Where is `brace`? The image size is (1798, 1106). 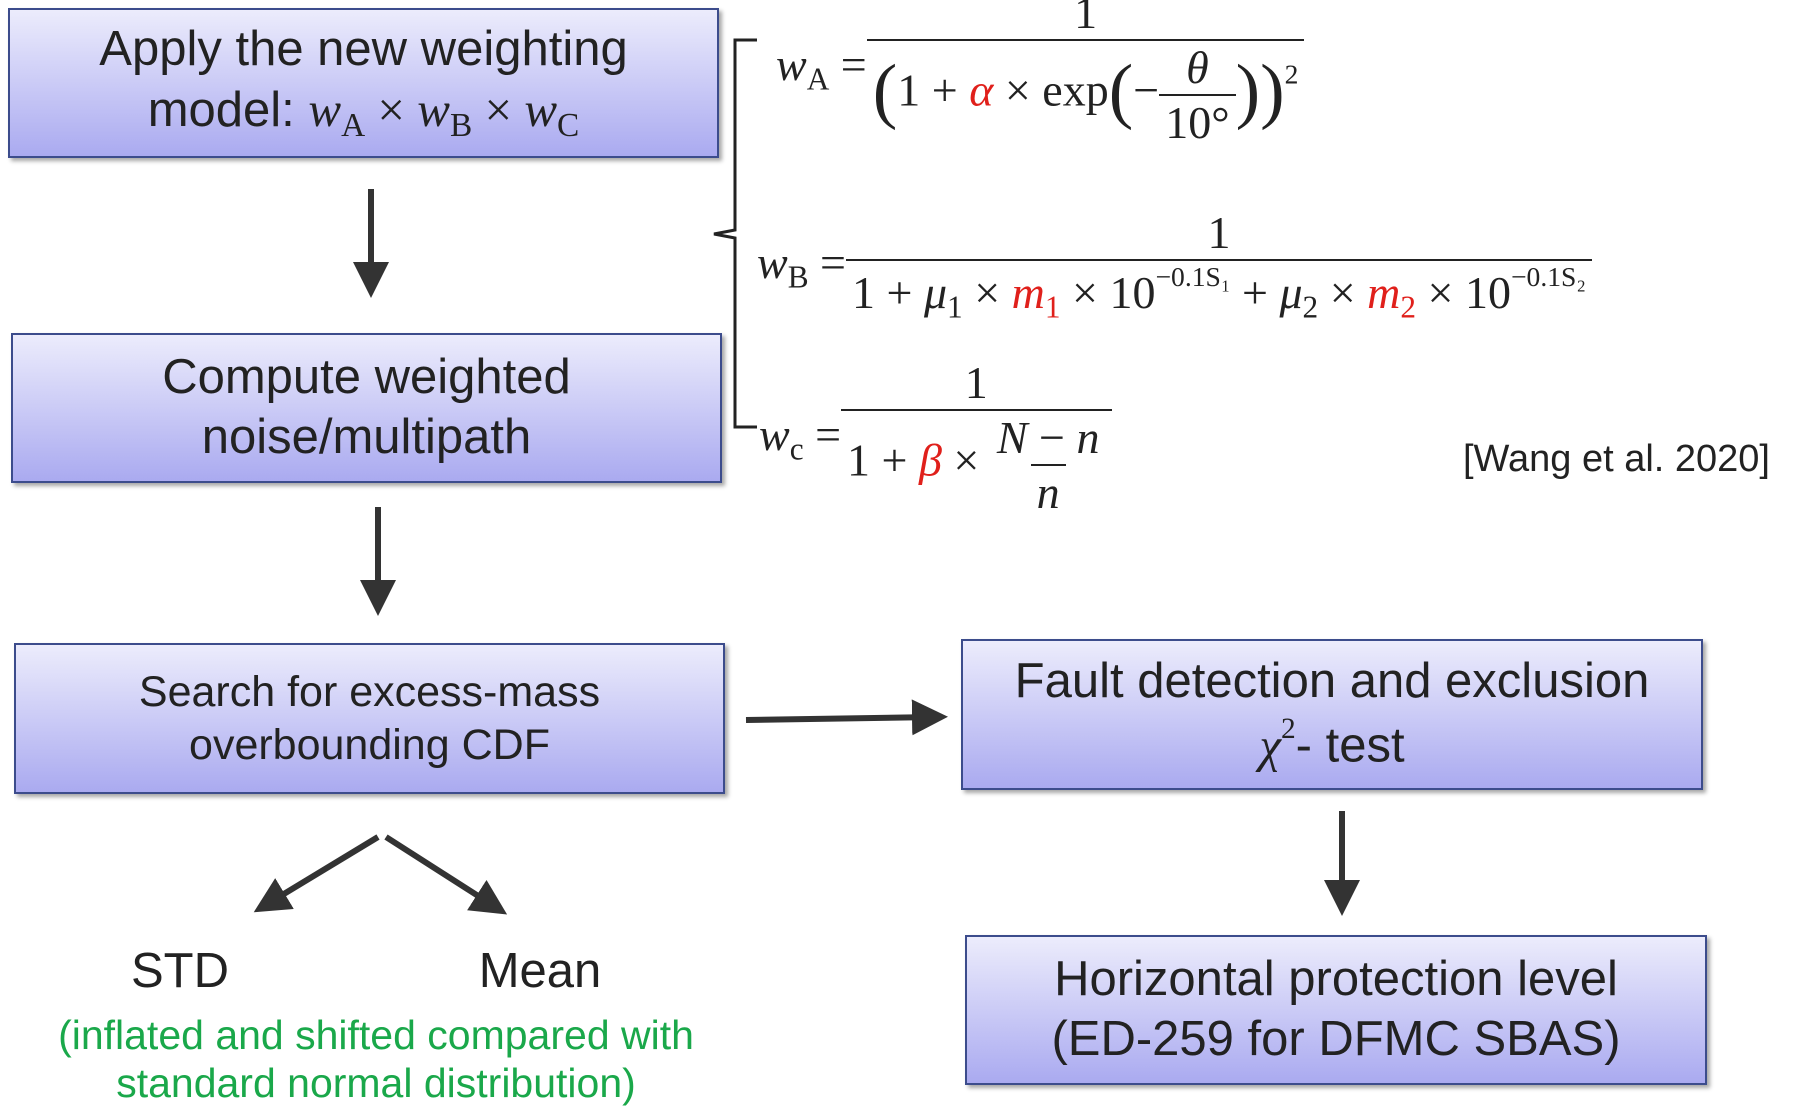
brace is located at coordinates (735, 233).